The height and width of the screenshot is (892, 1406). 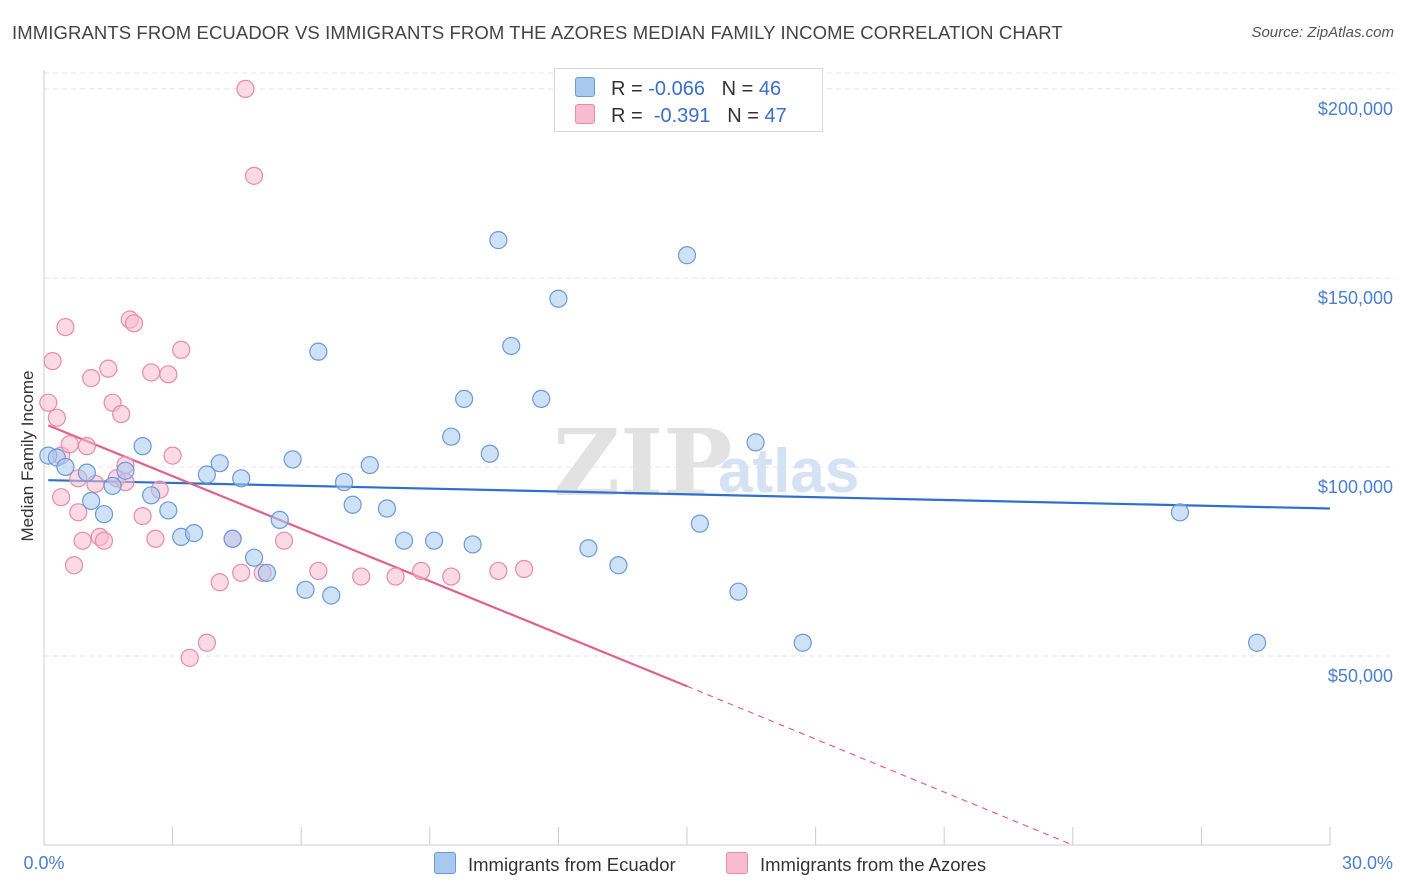 What do you see at coordinates (1355, 298) in the screenshot?
I see `y-tick-label: $150,000` at bounding box center [1355, 298].